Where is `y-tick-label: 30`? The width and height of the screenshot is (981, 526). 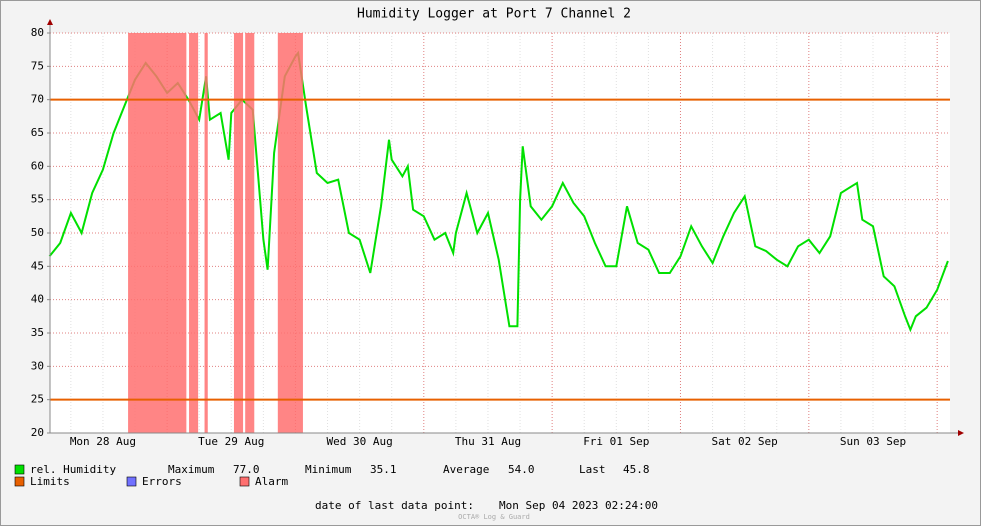 y-tick-label: 30 is located at coordinates (37, 365).